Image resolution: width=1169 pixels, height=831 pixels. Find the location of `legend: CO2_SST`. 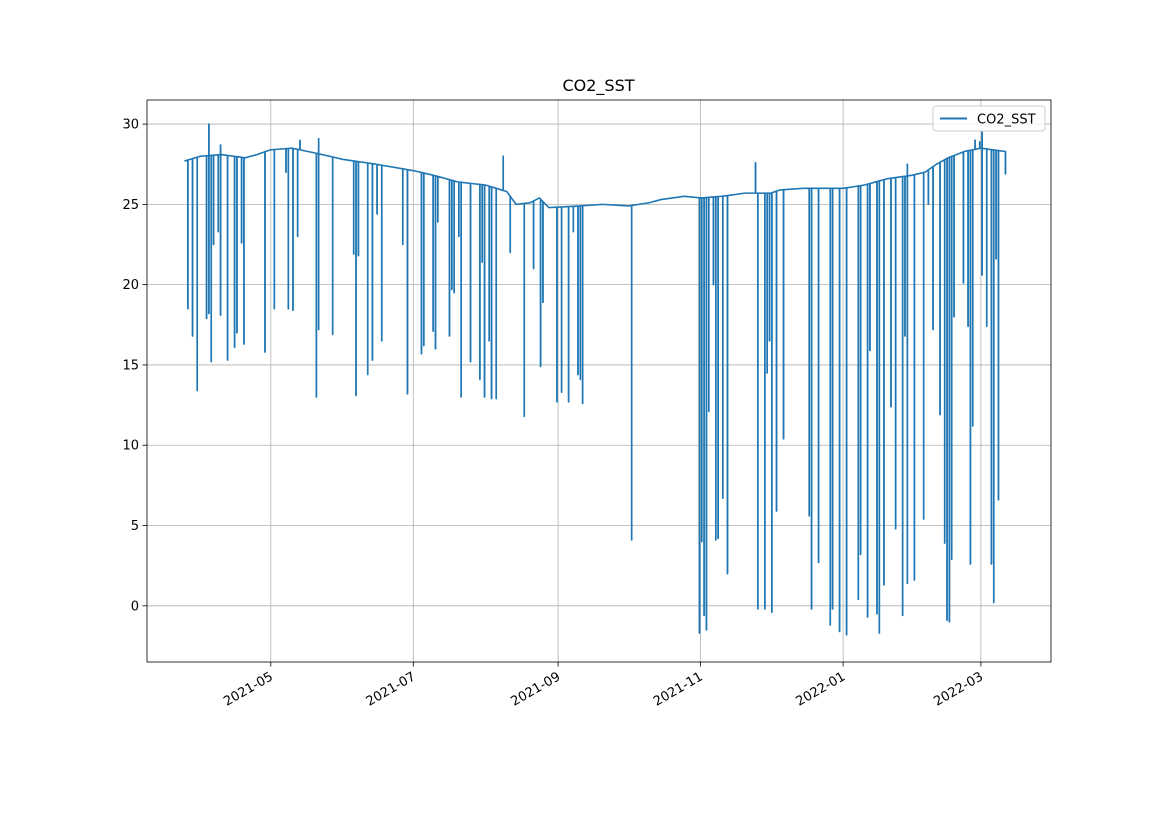

legend: CO2_SST is located at coordinates (989, 118).